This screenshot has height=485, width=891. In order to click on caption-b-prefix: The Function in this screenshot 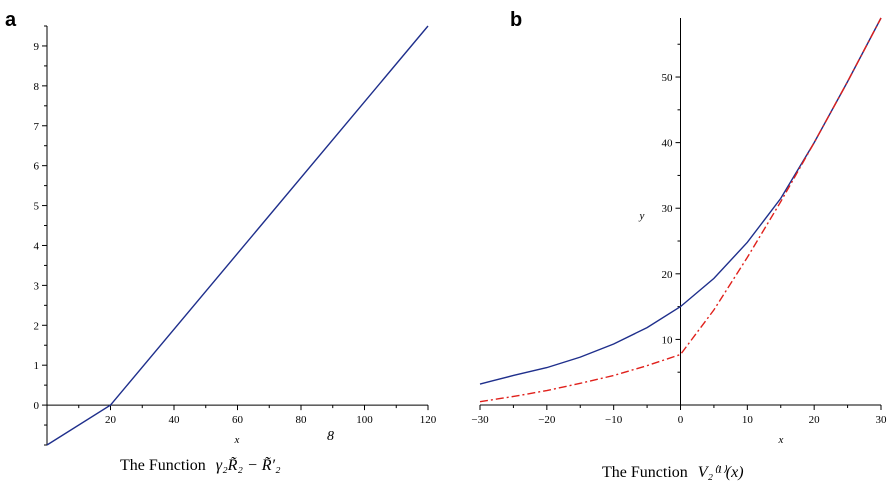, I will do `click(645, 472)`.